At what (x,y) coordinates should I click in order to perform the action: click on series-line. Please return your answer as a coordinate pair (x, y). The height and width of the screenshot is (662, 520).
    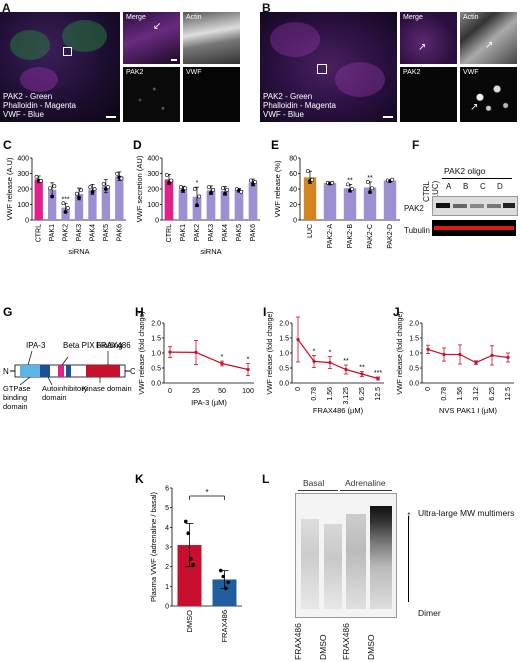
    Looking at the image, I should click on (209, 361).